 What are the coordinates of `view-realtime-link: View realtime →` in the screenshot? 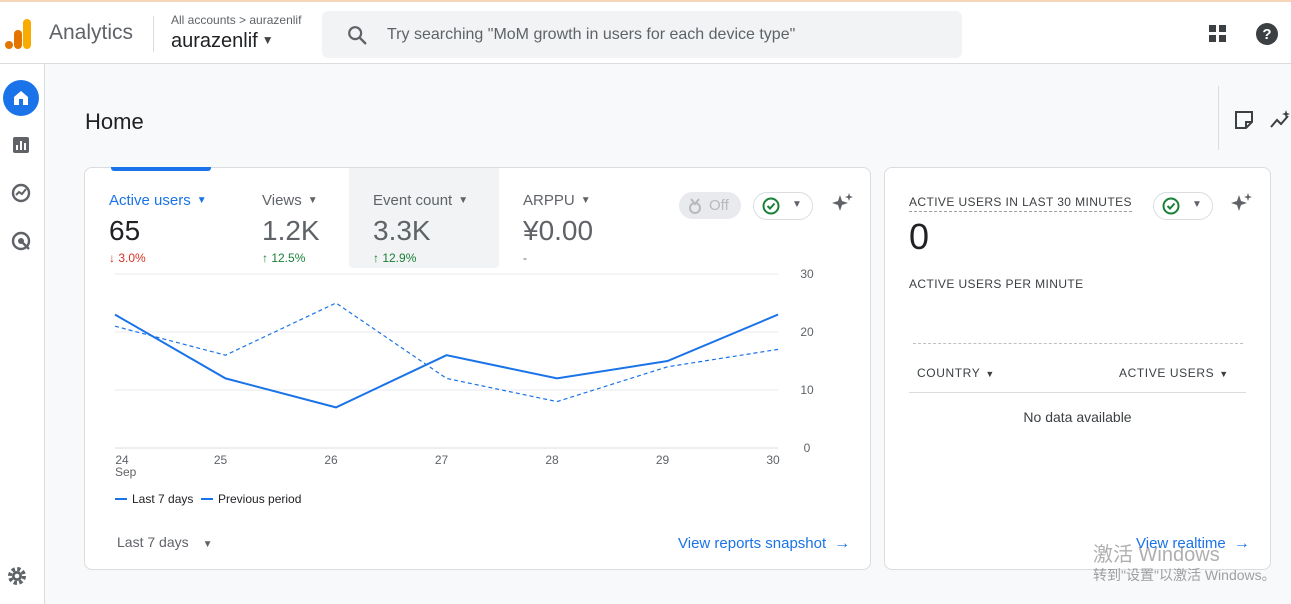 It's located at (1193, 544).